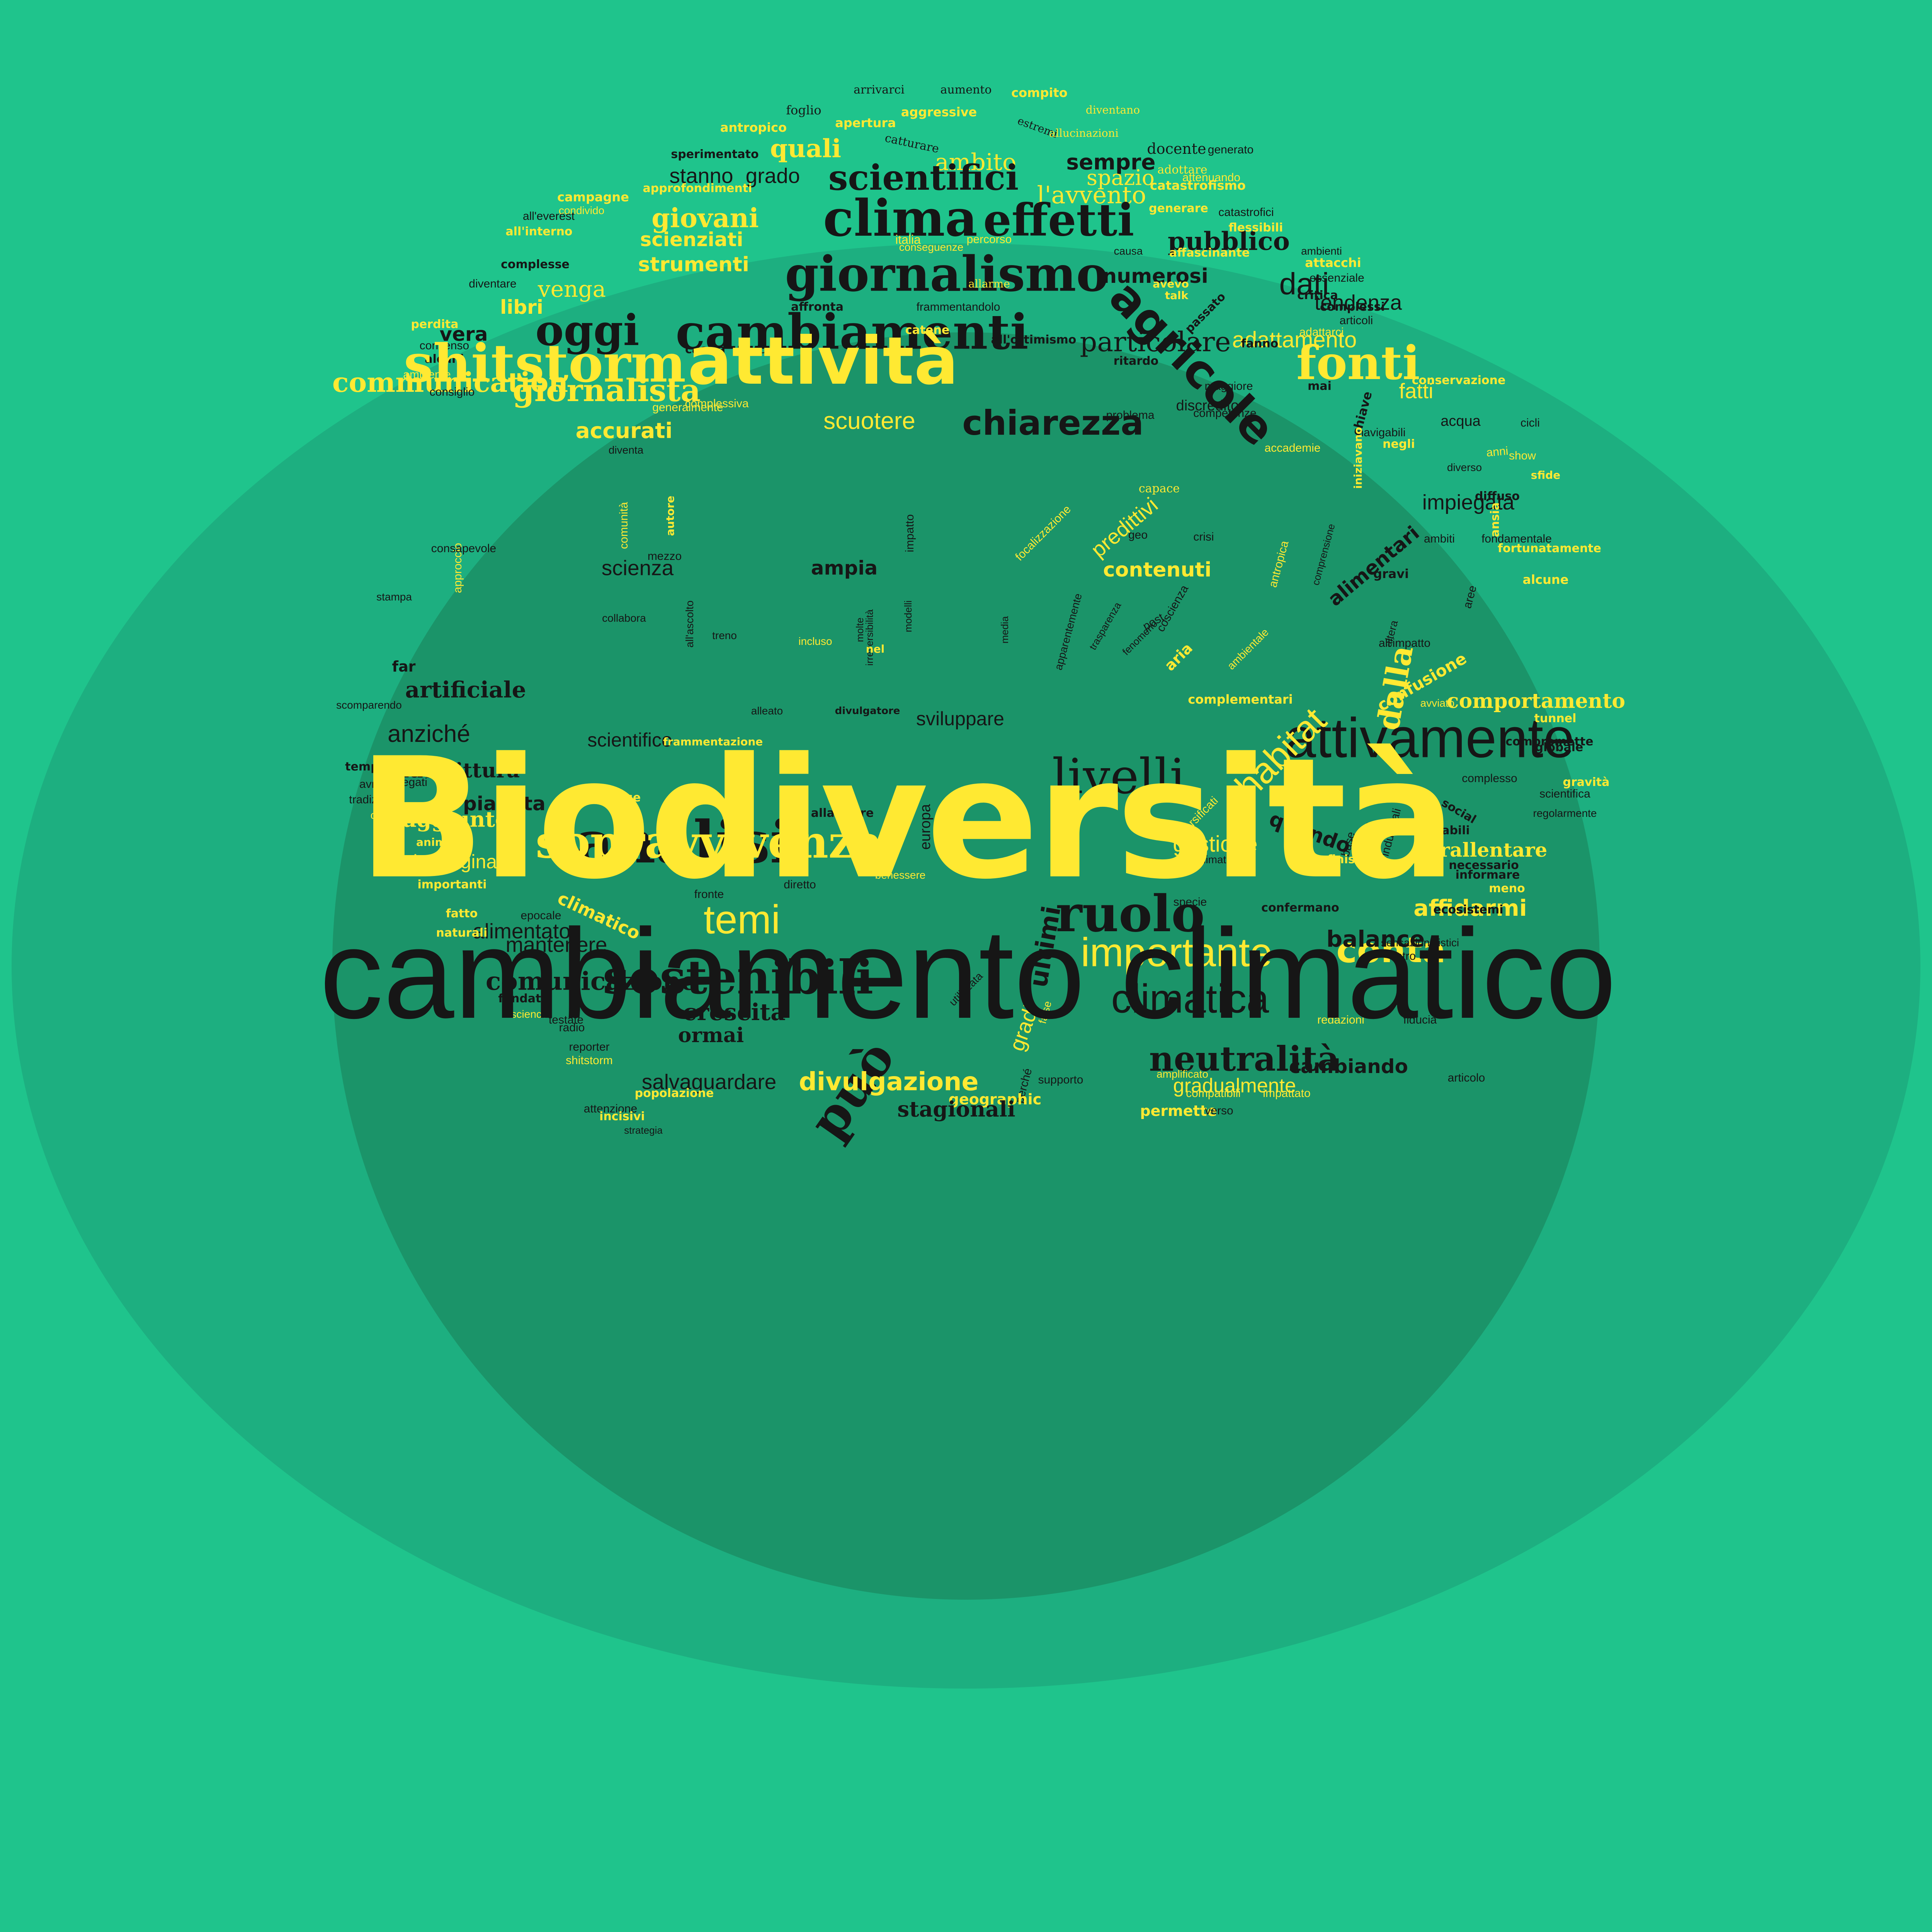 This screenshot has height=1932, width=1932. Describe the element at coordinates (1248, 649) in the screenshot. I see `word-155: ambientale` at that location.